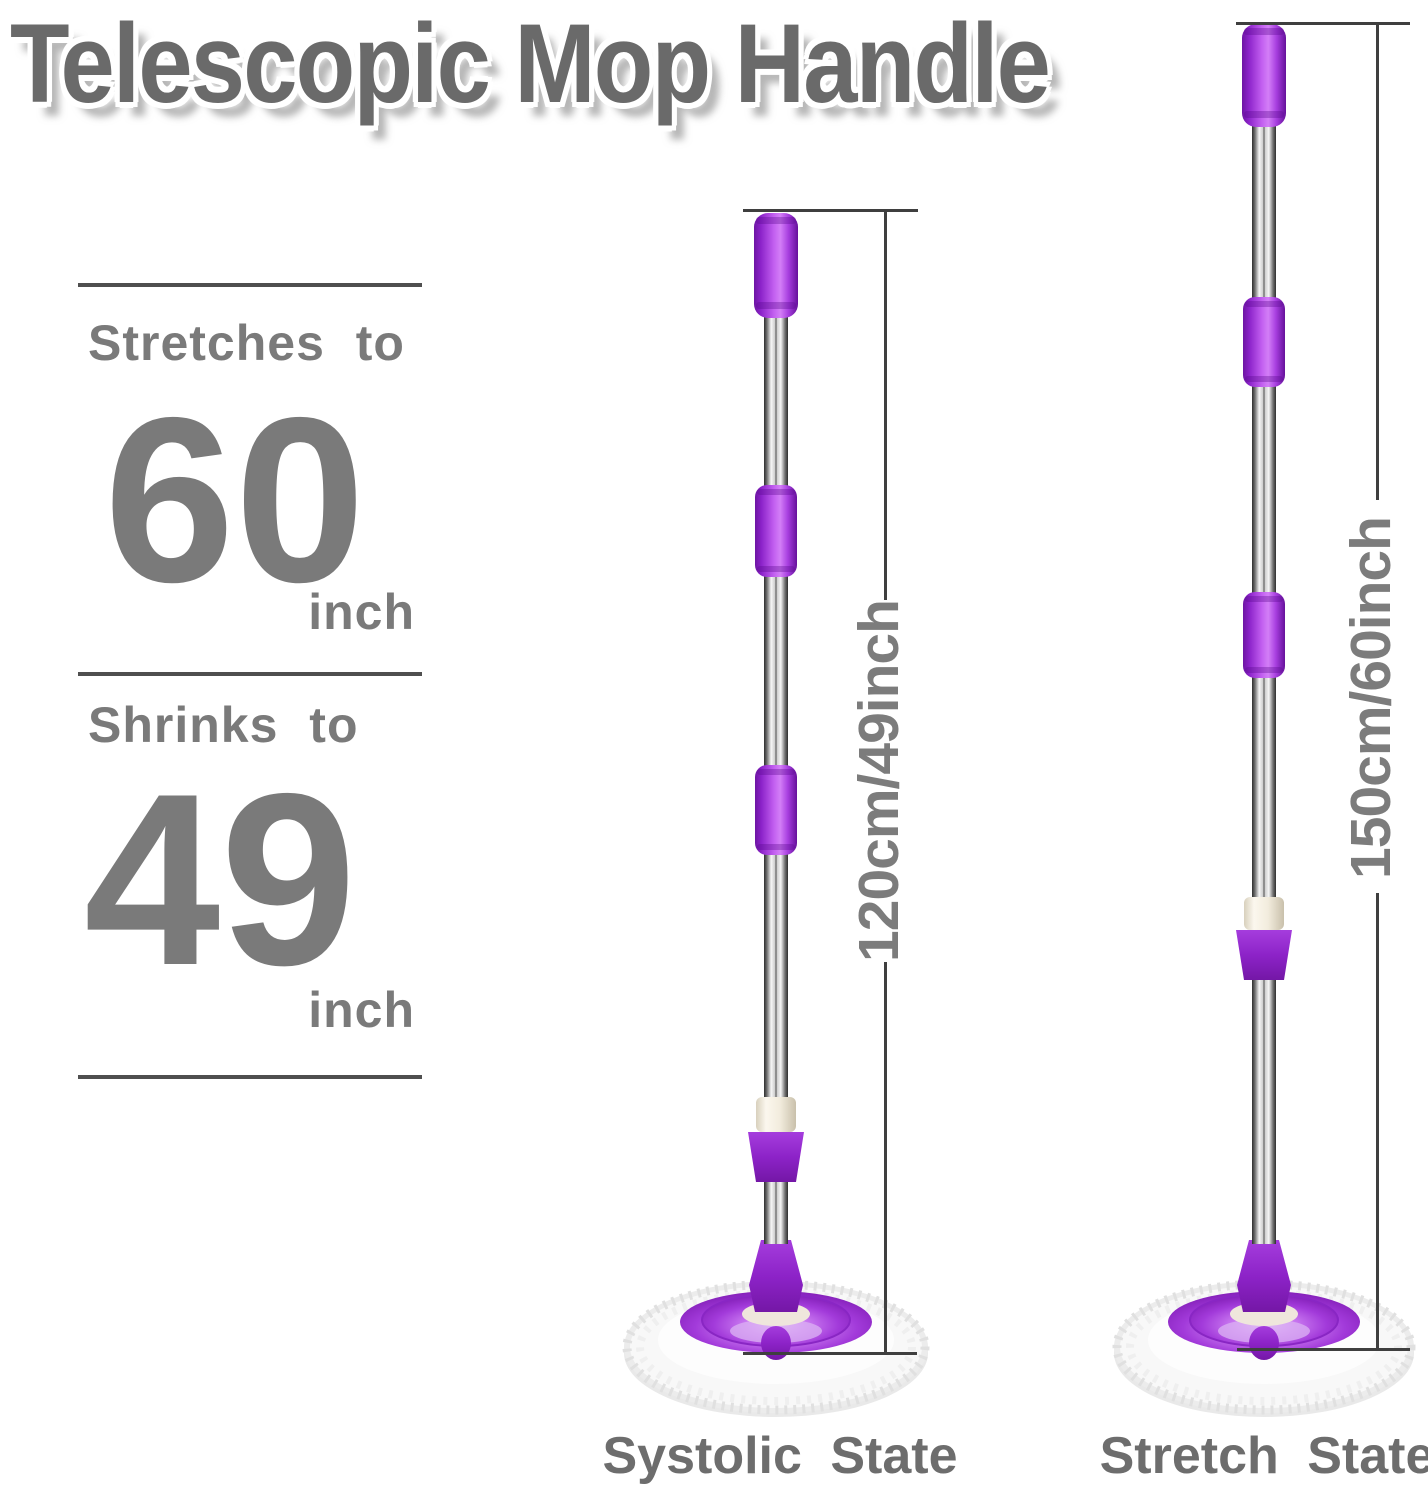 The width and height of the screenshot is (1428, 1486). I want to click on spec-shrink-unit: inch, so click(361, 1010).